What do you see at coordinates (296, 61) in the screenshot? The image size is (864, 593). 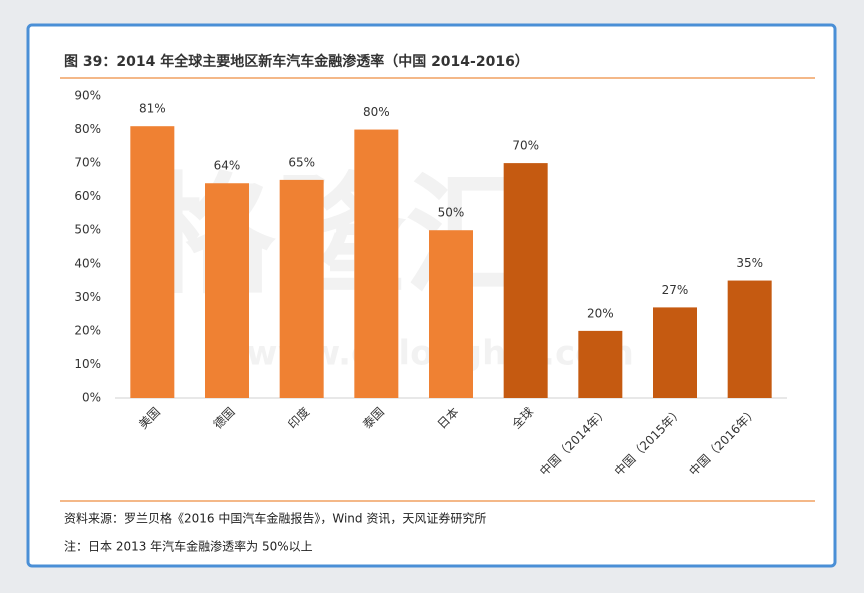 I see `chart-title: 图 39：2014 年全球主要地区新车汽车金融渗透率（中国 2014-2016）` at bounding box center [296, 61].